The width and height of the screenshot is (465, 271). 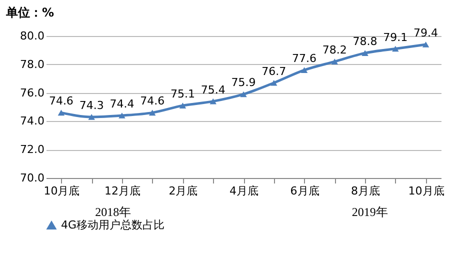 I want to click on y-tick-label: 70.0, so click(x=32, y=178).